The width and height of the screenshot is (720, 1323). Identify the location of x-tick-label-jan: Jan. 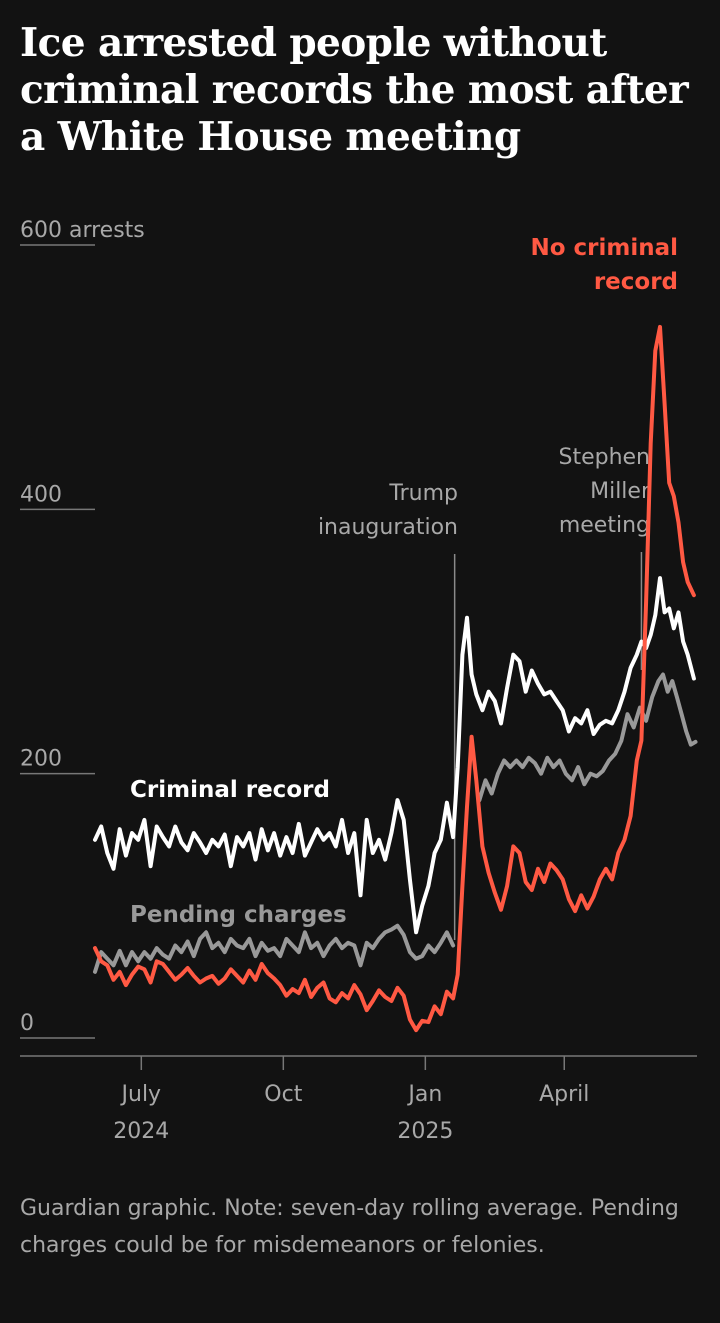
(424, 1094).